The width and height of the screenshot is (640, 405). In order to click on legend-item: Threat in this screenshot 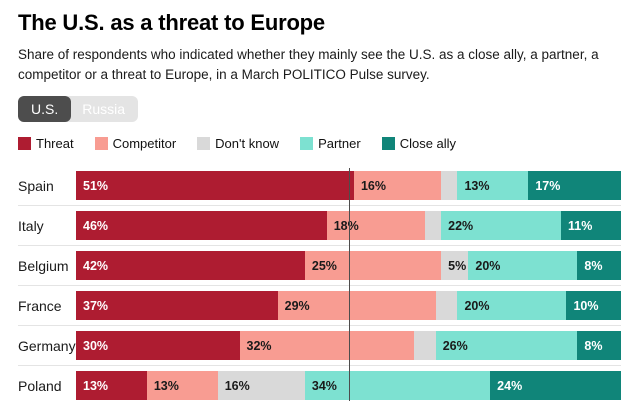, I will do `click(46, 143)`.